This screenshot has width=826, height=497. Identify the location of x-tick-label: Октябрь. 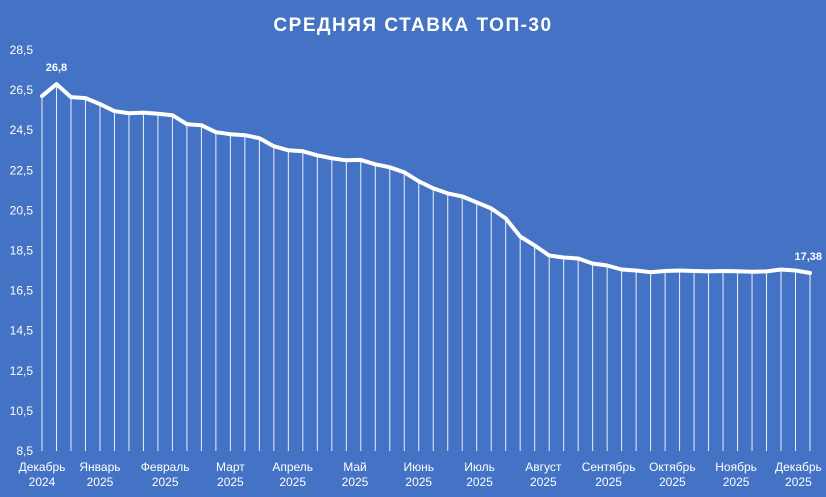
(672, 467).